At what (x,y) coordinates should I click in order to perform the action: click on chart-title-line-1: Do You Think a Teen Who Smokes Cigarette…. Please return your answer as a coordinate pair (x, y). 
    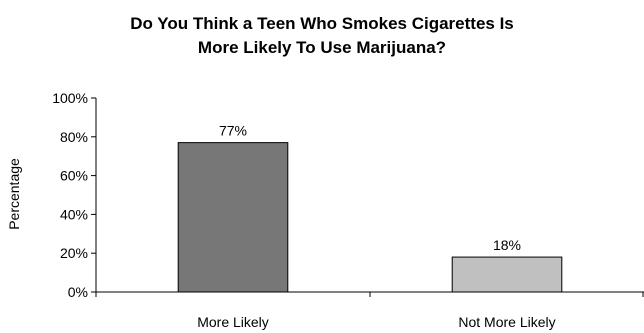
    Looking at the image, I should click on (322, 23).